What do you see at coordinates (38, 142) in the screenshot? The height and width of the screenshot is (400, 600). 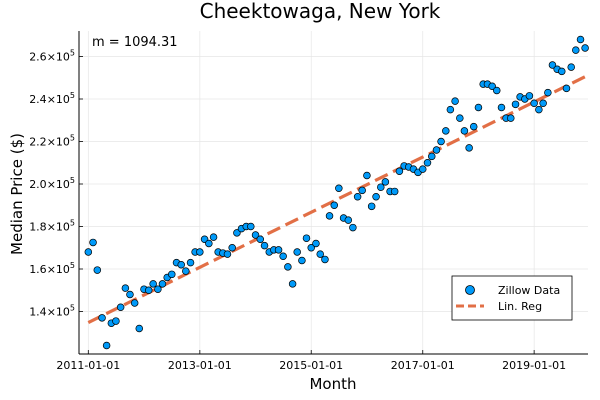 I see `y-tick-mantissa: 2.2` at bounding box center [38, 142].